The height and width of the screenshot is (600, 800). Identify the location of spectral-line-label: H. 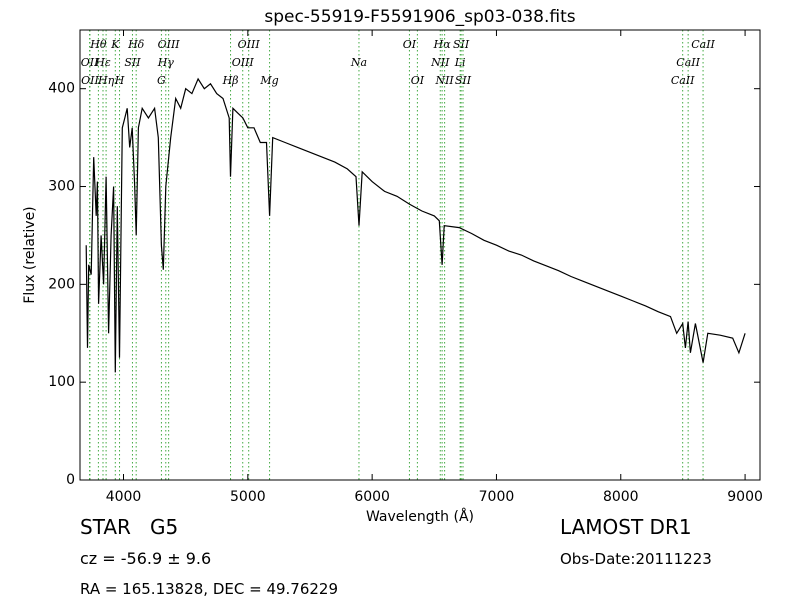
(119, 80).